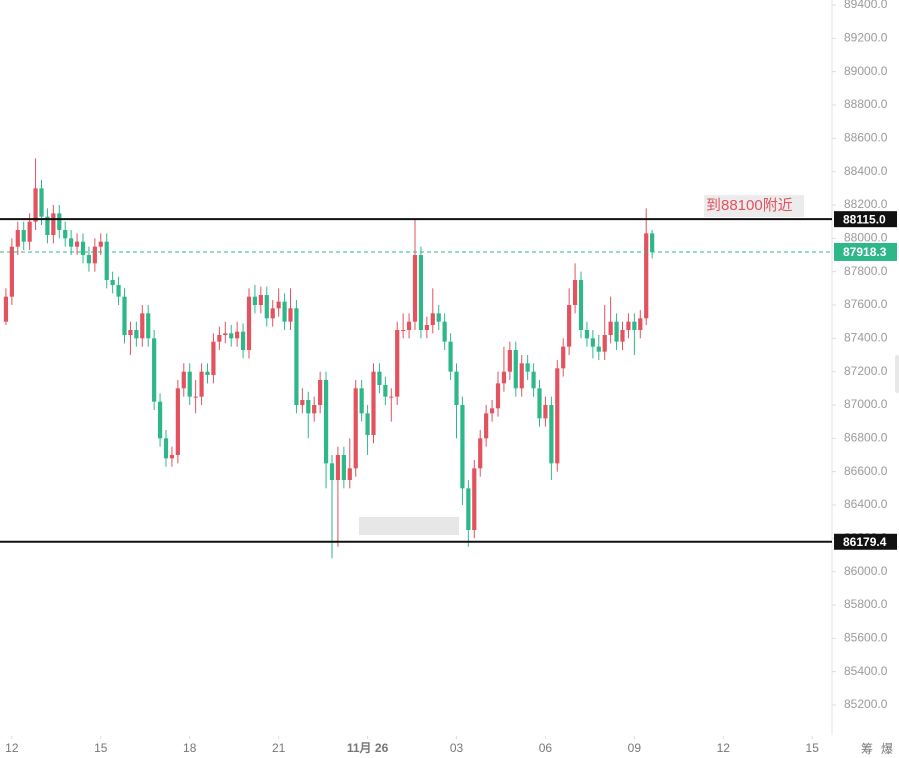 Image resolution: width=899 pixels, height=758 pixels. What do you see at coordinates (866, 238) in the screenshot?
I see `y-tick-label: 88000.0` at bounding box center [866, 238].